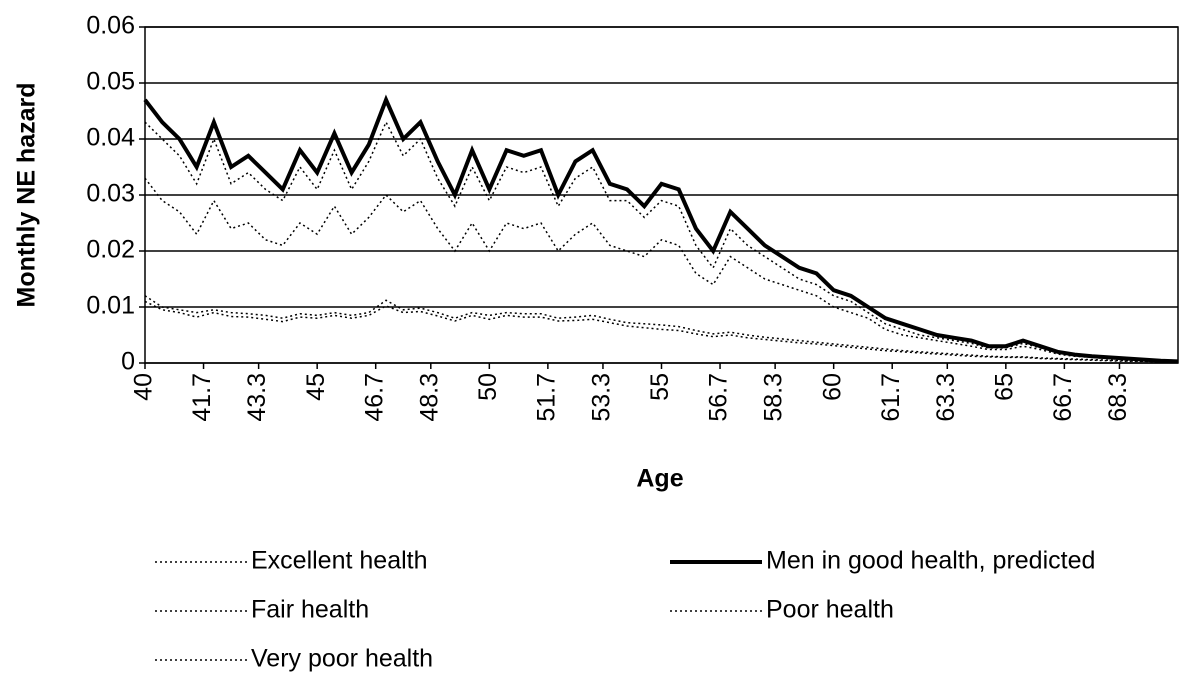 The height and width of the screenshot is (682, 1182). Describe the element at coordinates (310, 610) in the screenshot. I see `legend-label: Fair health` at that location.